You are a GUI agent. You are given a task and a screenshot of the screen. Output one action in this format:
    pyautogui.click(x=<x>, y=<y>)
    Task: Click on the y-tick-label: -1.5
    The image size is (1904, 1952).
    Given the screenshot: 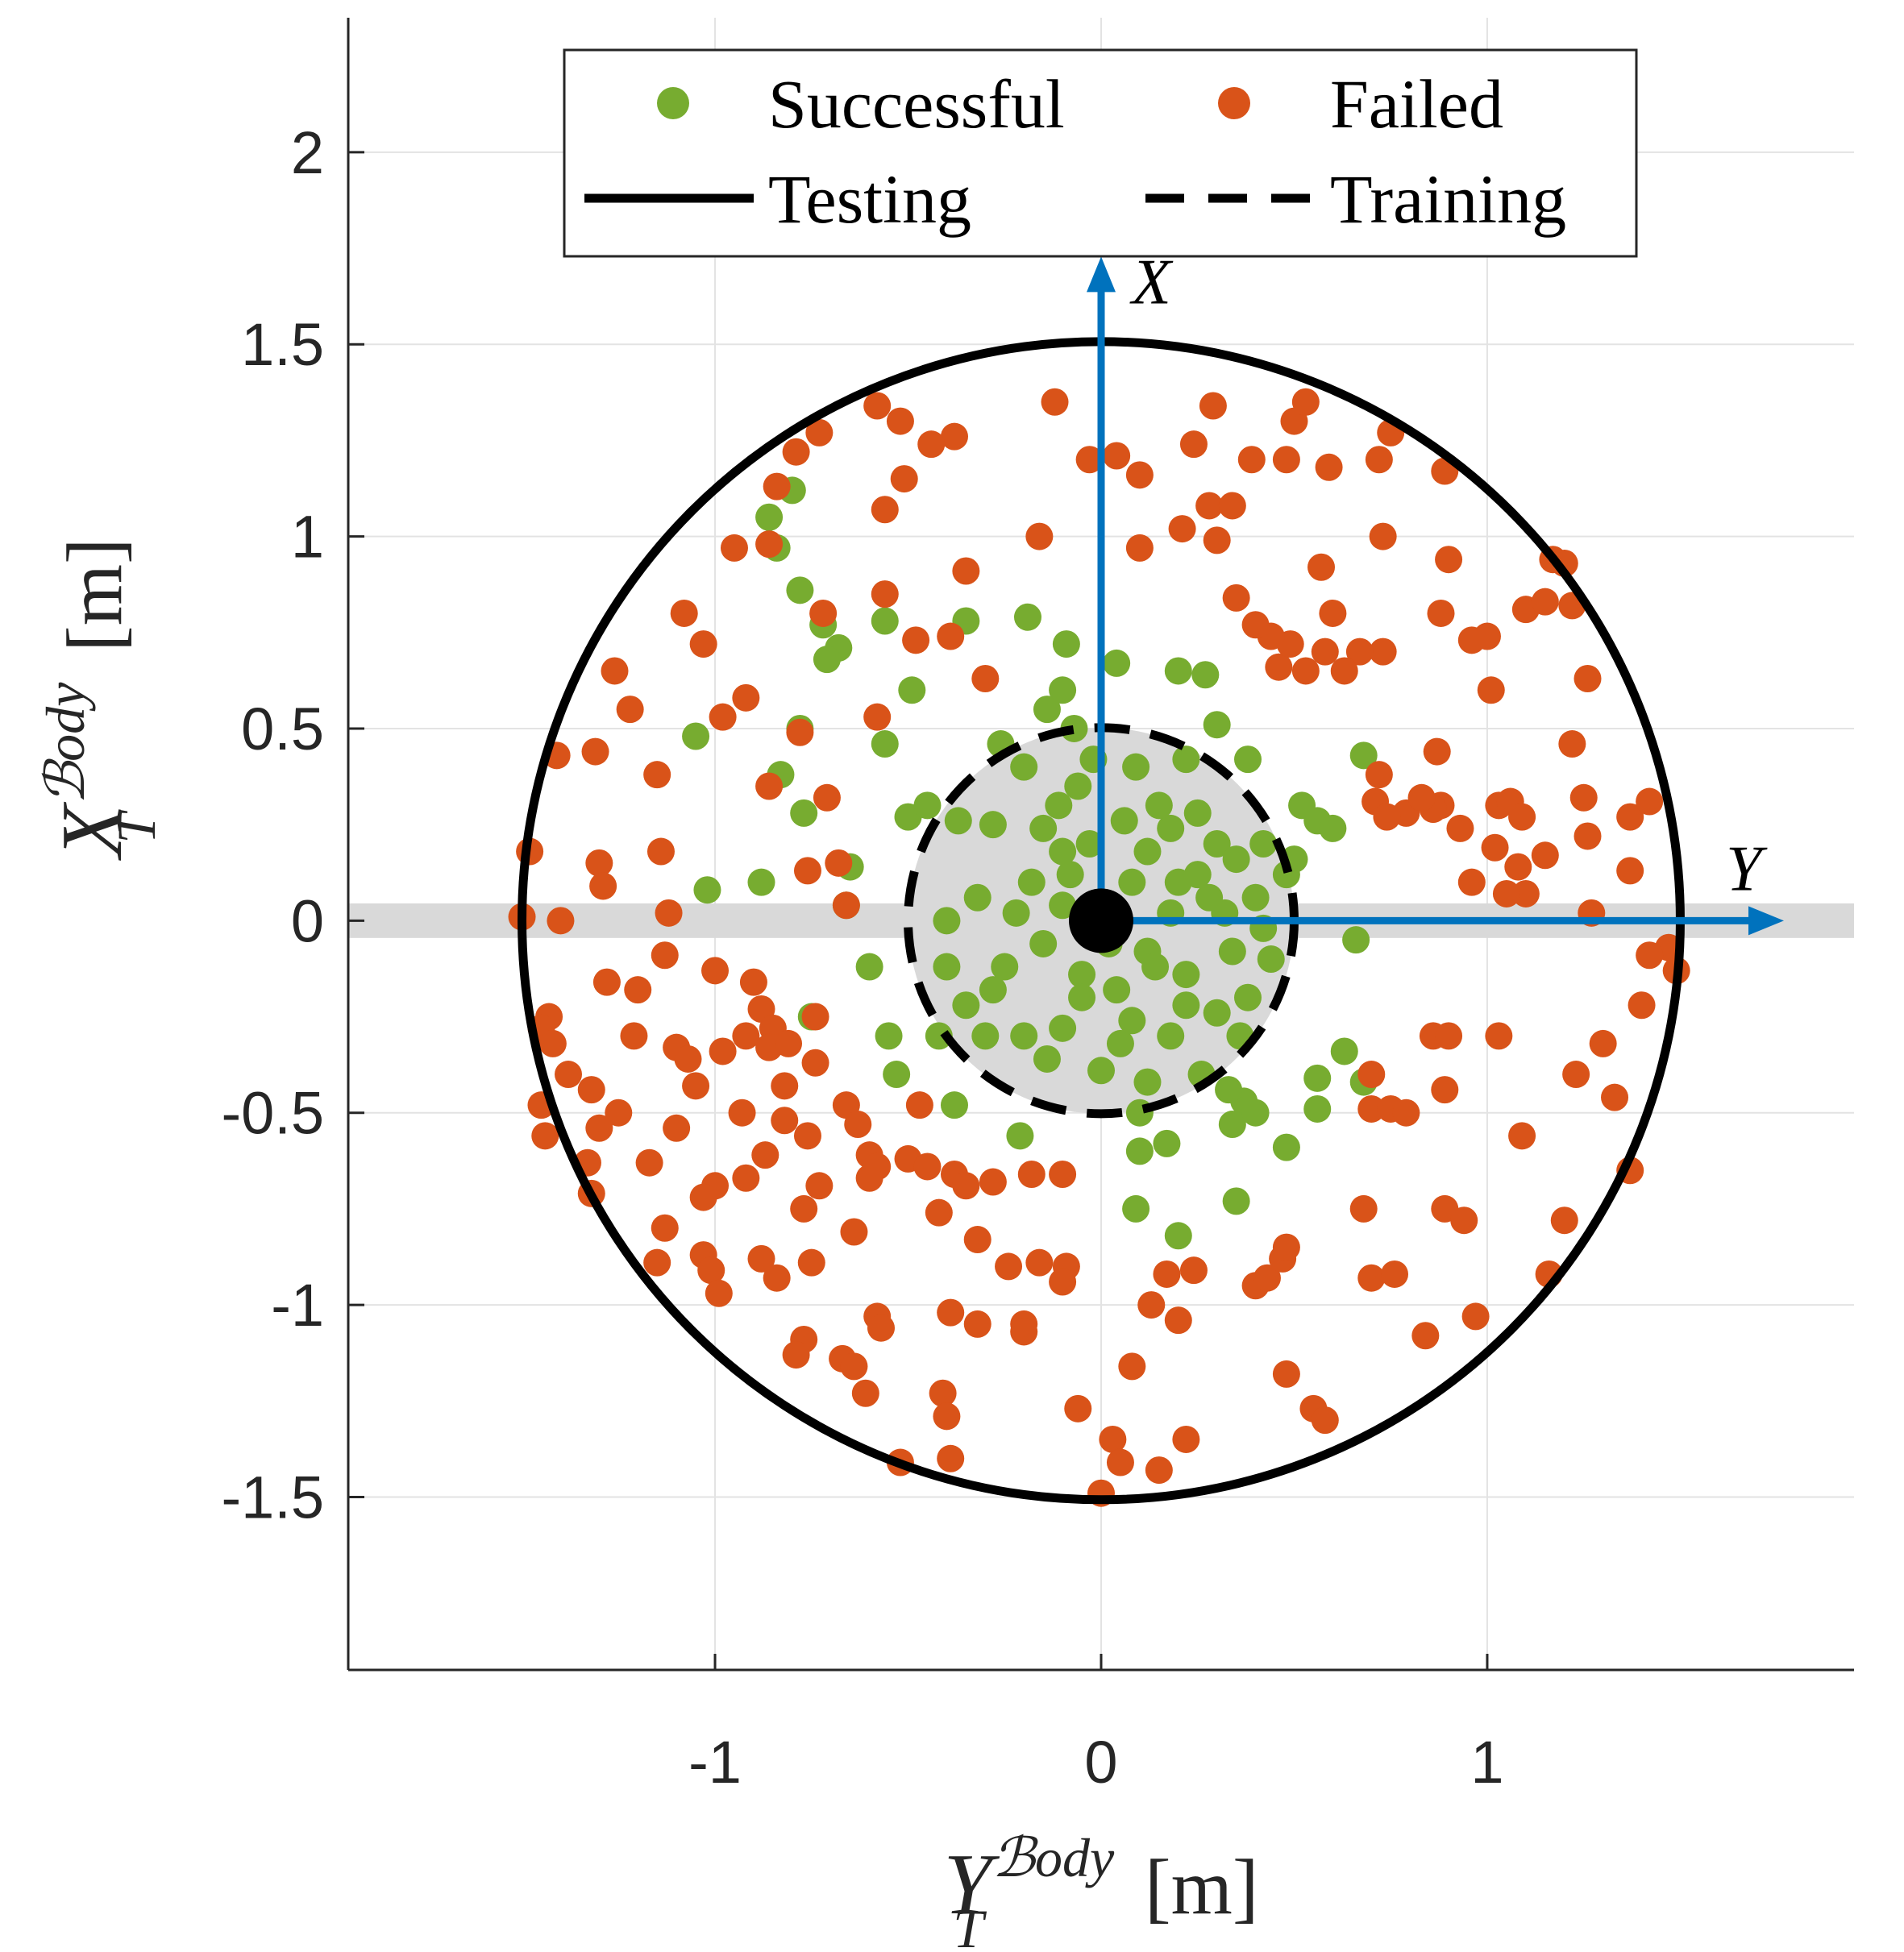 What is the action you would take?
    pyautogui.click(x=272, y=1497)
    